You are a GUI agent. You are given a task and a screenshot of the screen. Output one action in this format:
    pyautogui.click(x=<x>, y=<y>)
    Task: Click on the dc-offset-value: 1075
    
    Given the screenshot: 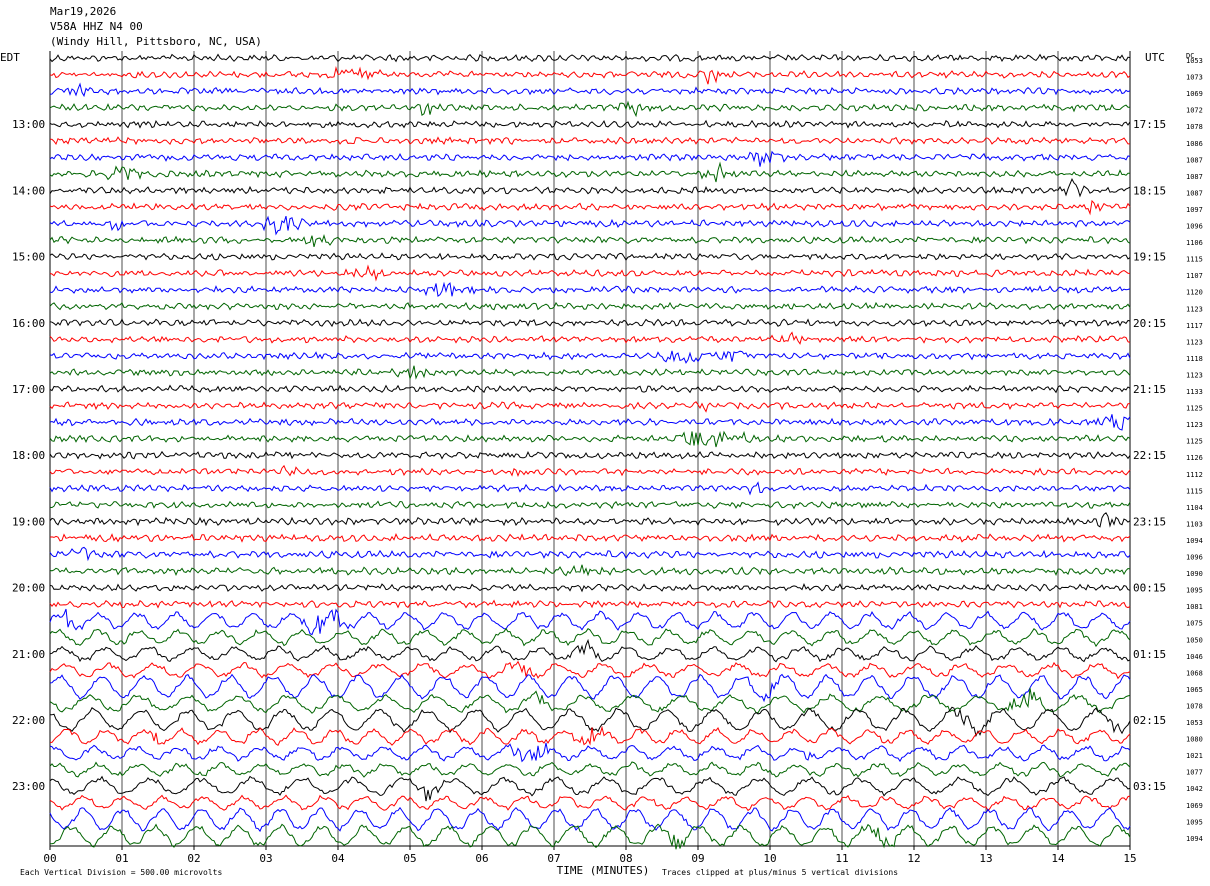 What is the action you would take?
    pyautogui.click(x=1194, y=624)
    